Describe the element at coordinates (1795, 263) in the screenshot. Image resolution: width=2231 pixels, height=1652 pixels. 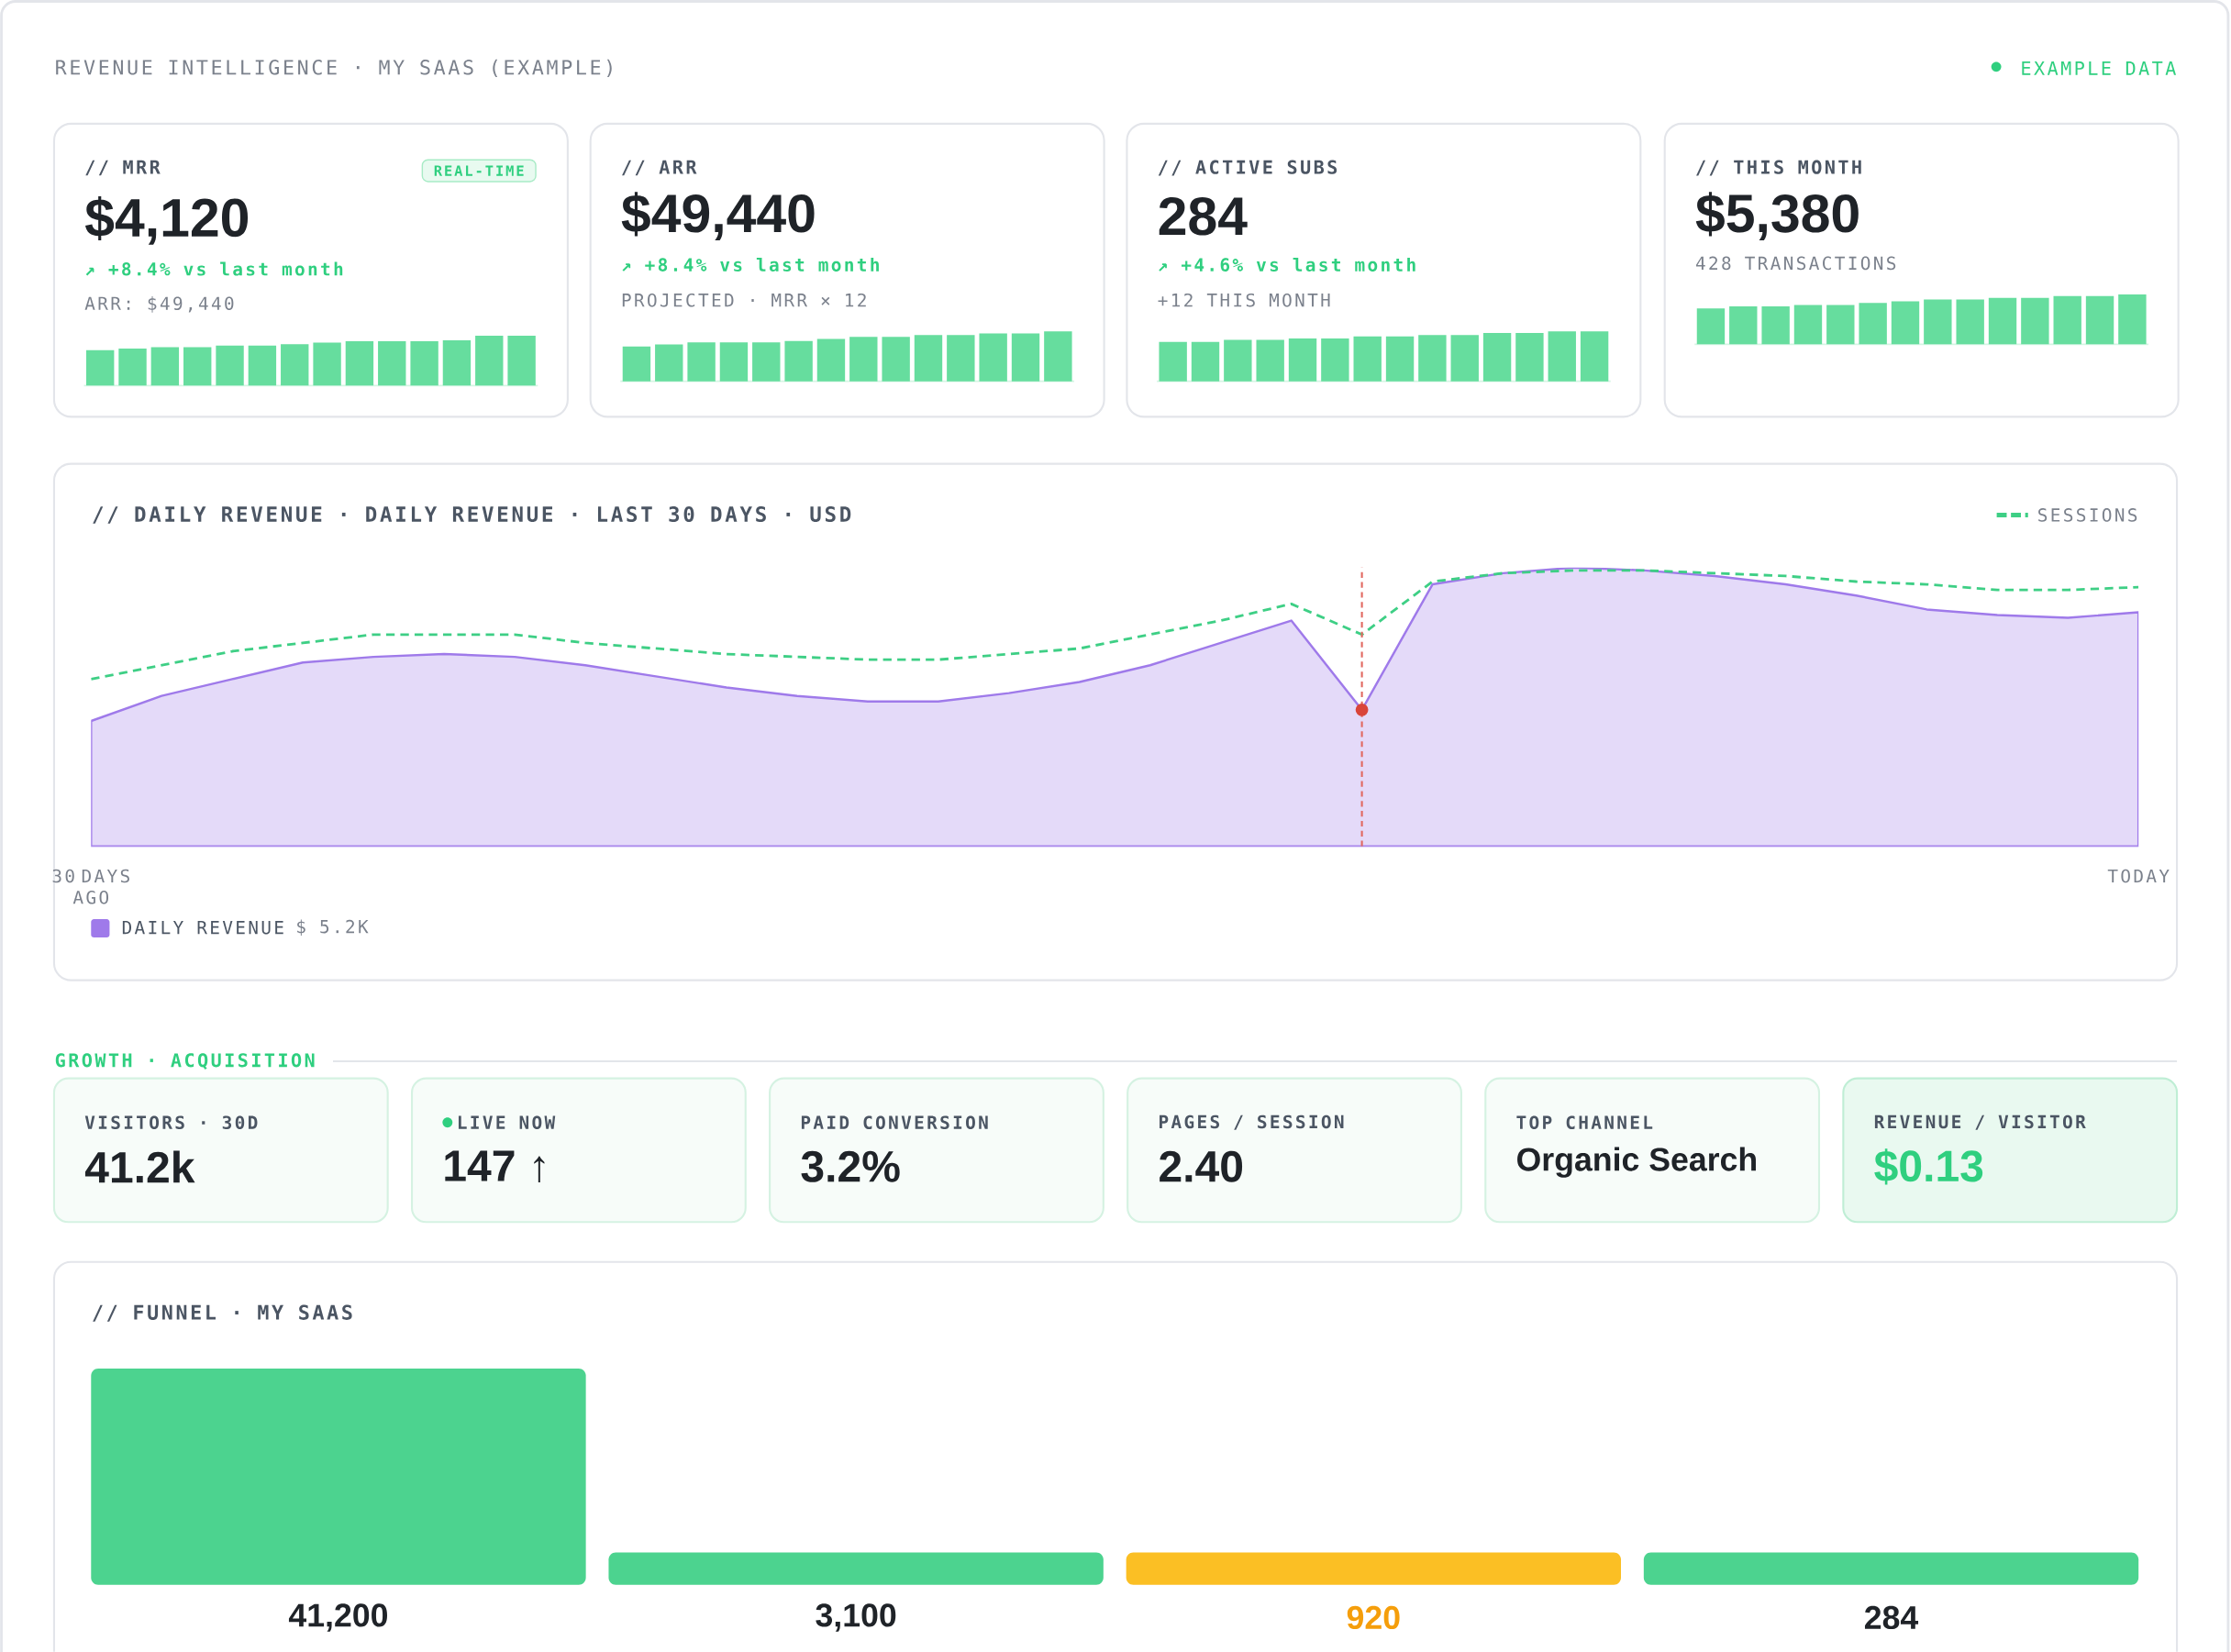
I see `text: 428 TRANSACTIONS` at that location.